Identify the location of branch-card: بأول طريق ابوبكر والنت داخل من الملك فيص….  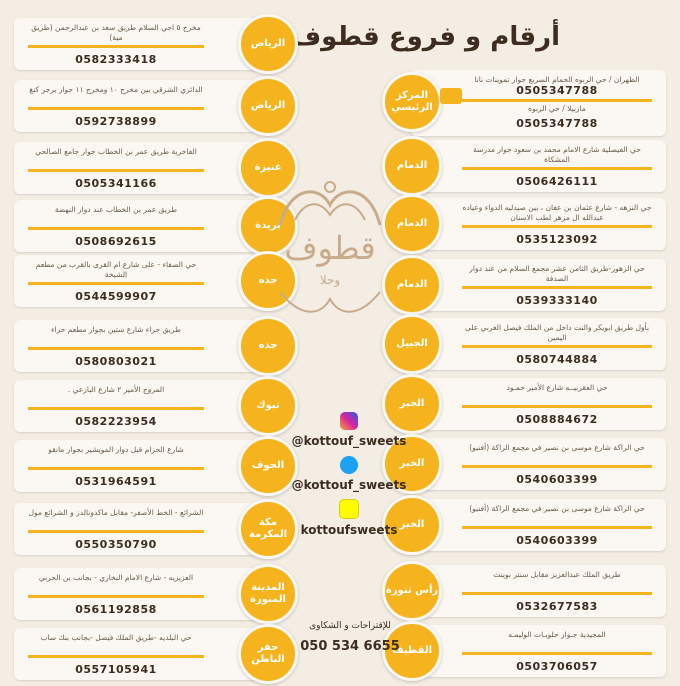
(524, 344).